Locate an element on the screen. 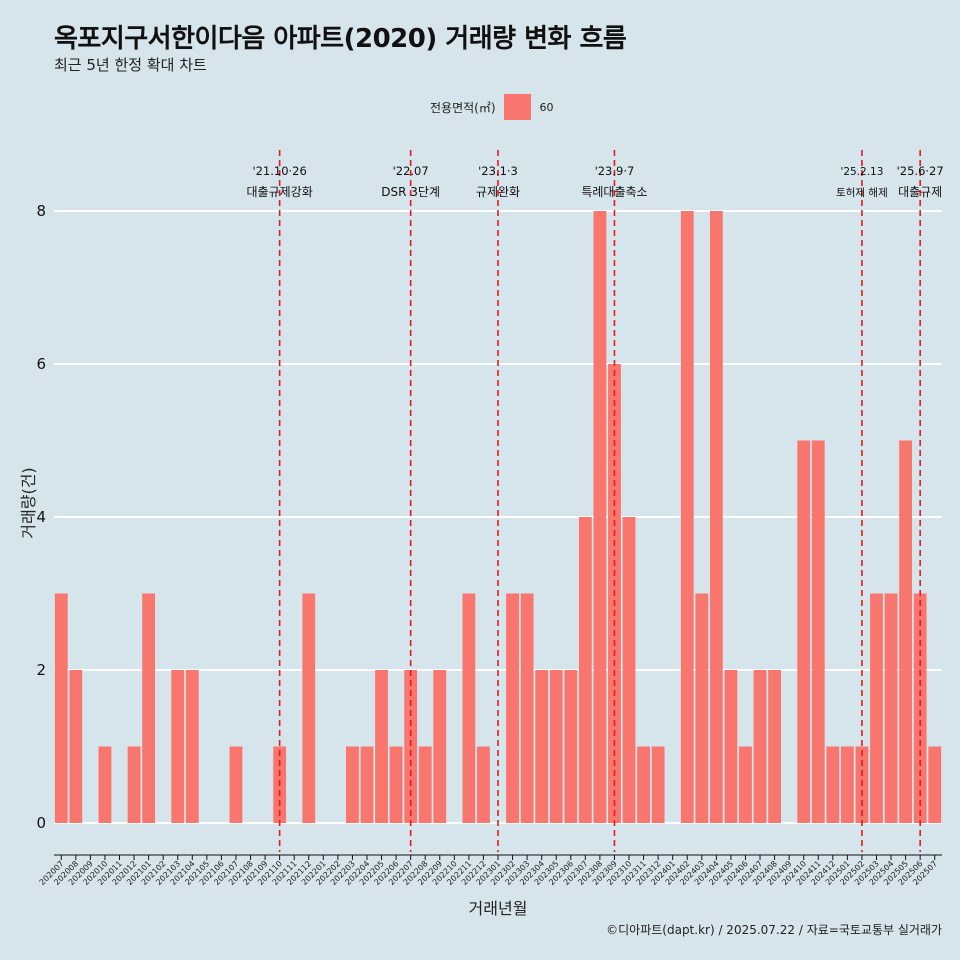 This screenshot has width=960, height=960. event-label: 규제완화 is located at coordinates (498, 192).